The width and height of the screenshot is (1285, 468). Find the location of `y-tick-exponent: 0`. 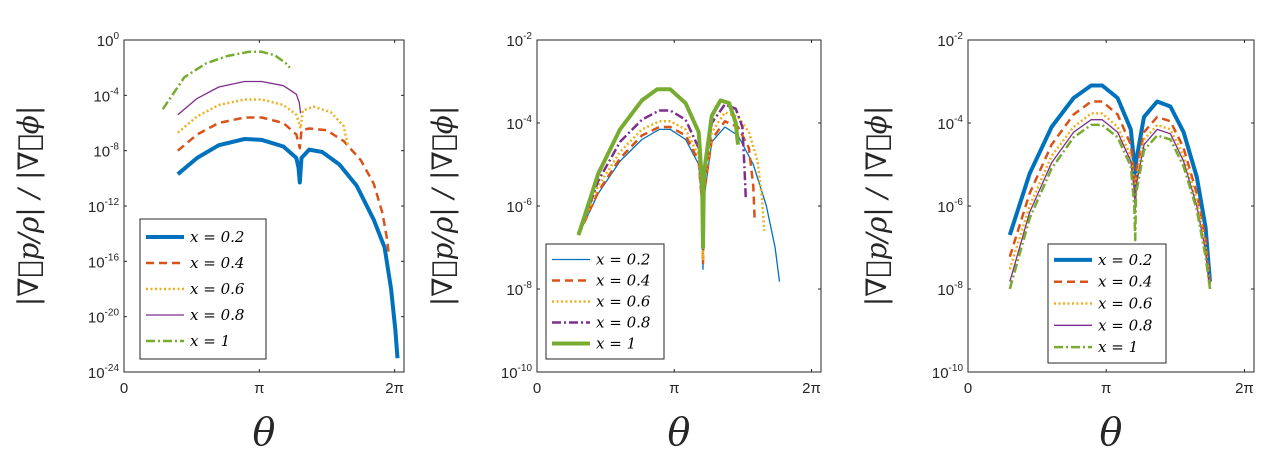

y-tick-exponent: 0 is located at coordinates (116, 36).